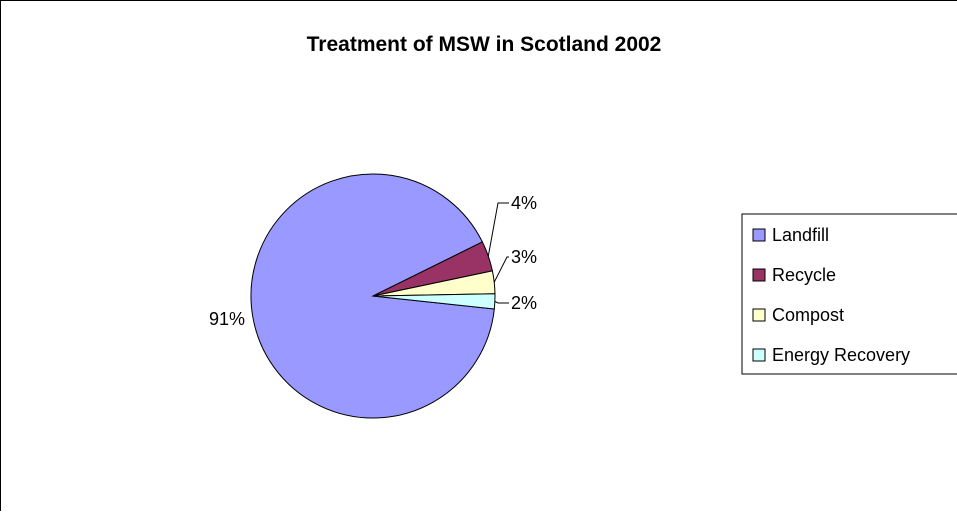  I want to click on legend-box, so click(849, 294).